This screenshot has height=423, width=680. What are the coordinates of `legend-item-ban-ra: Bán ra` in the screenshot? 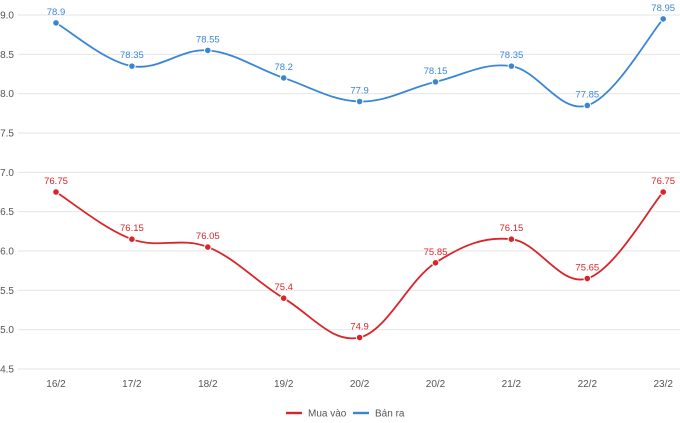 It's located at (379, 414).